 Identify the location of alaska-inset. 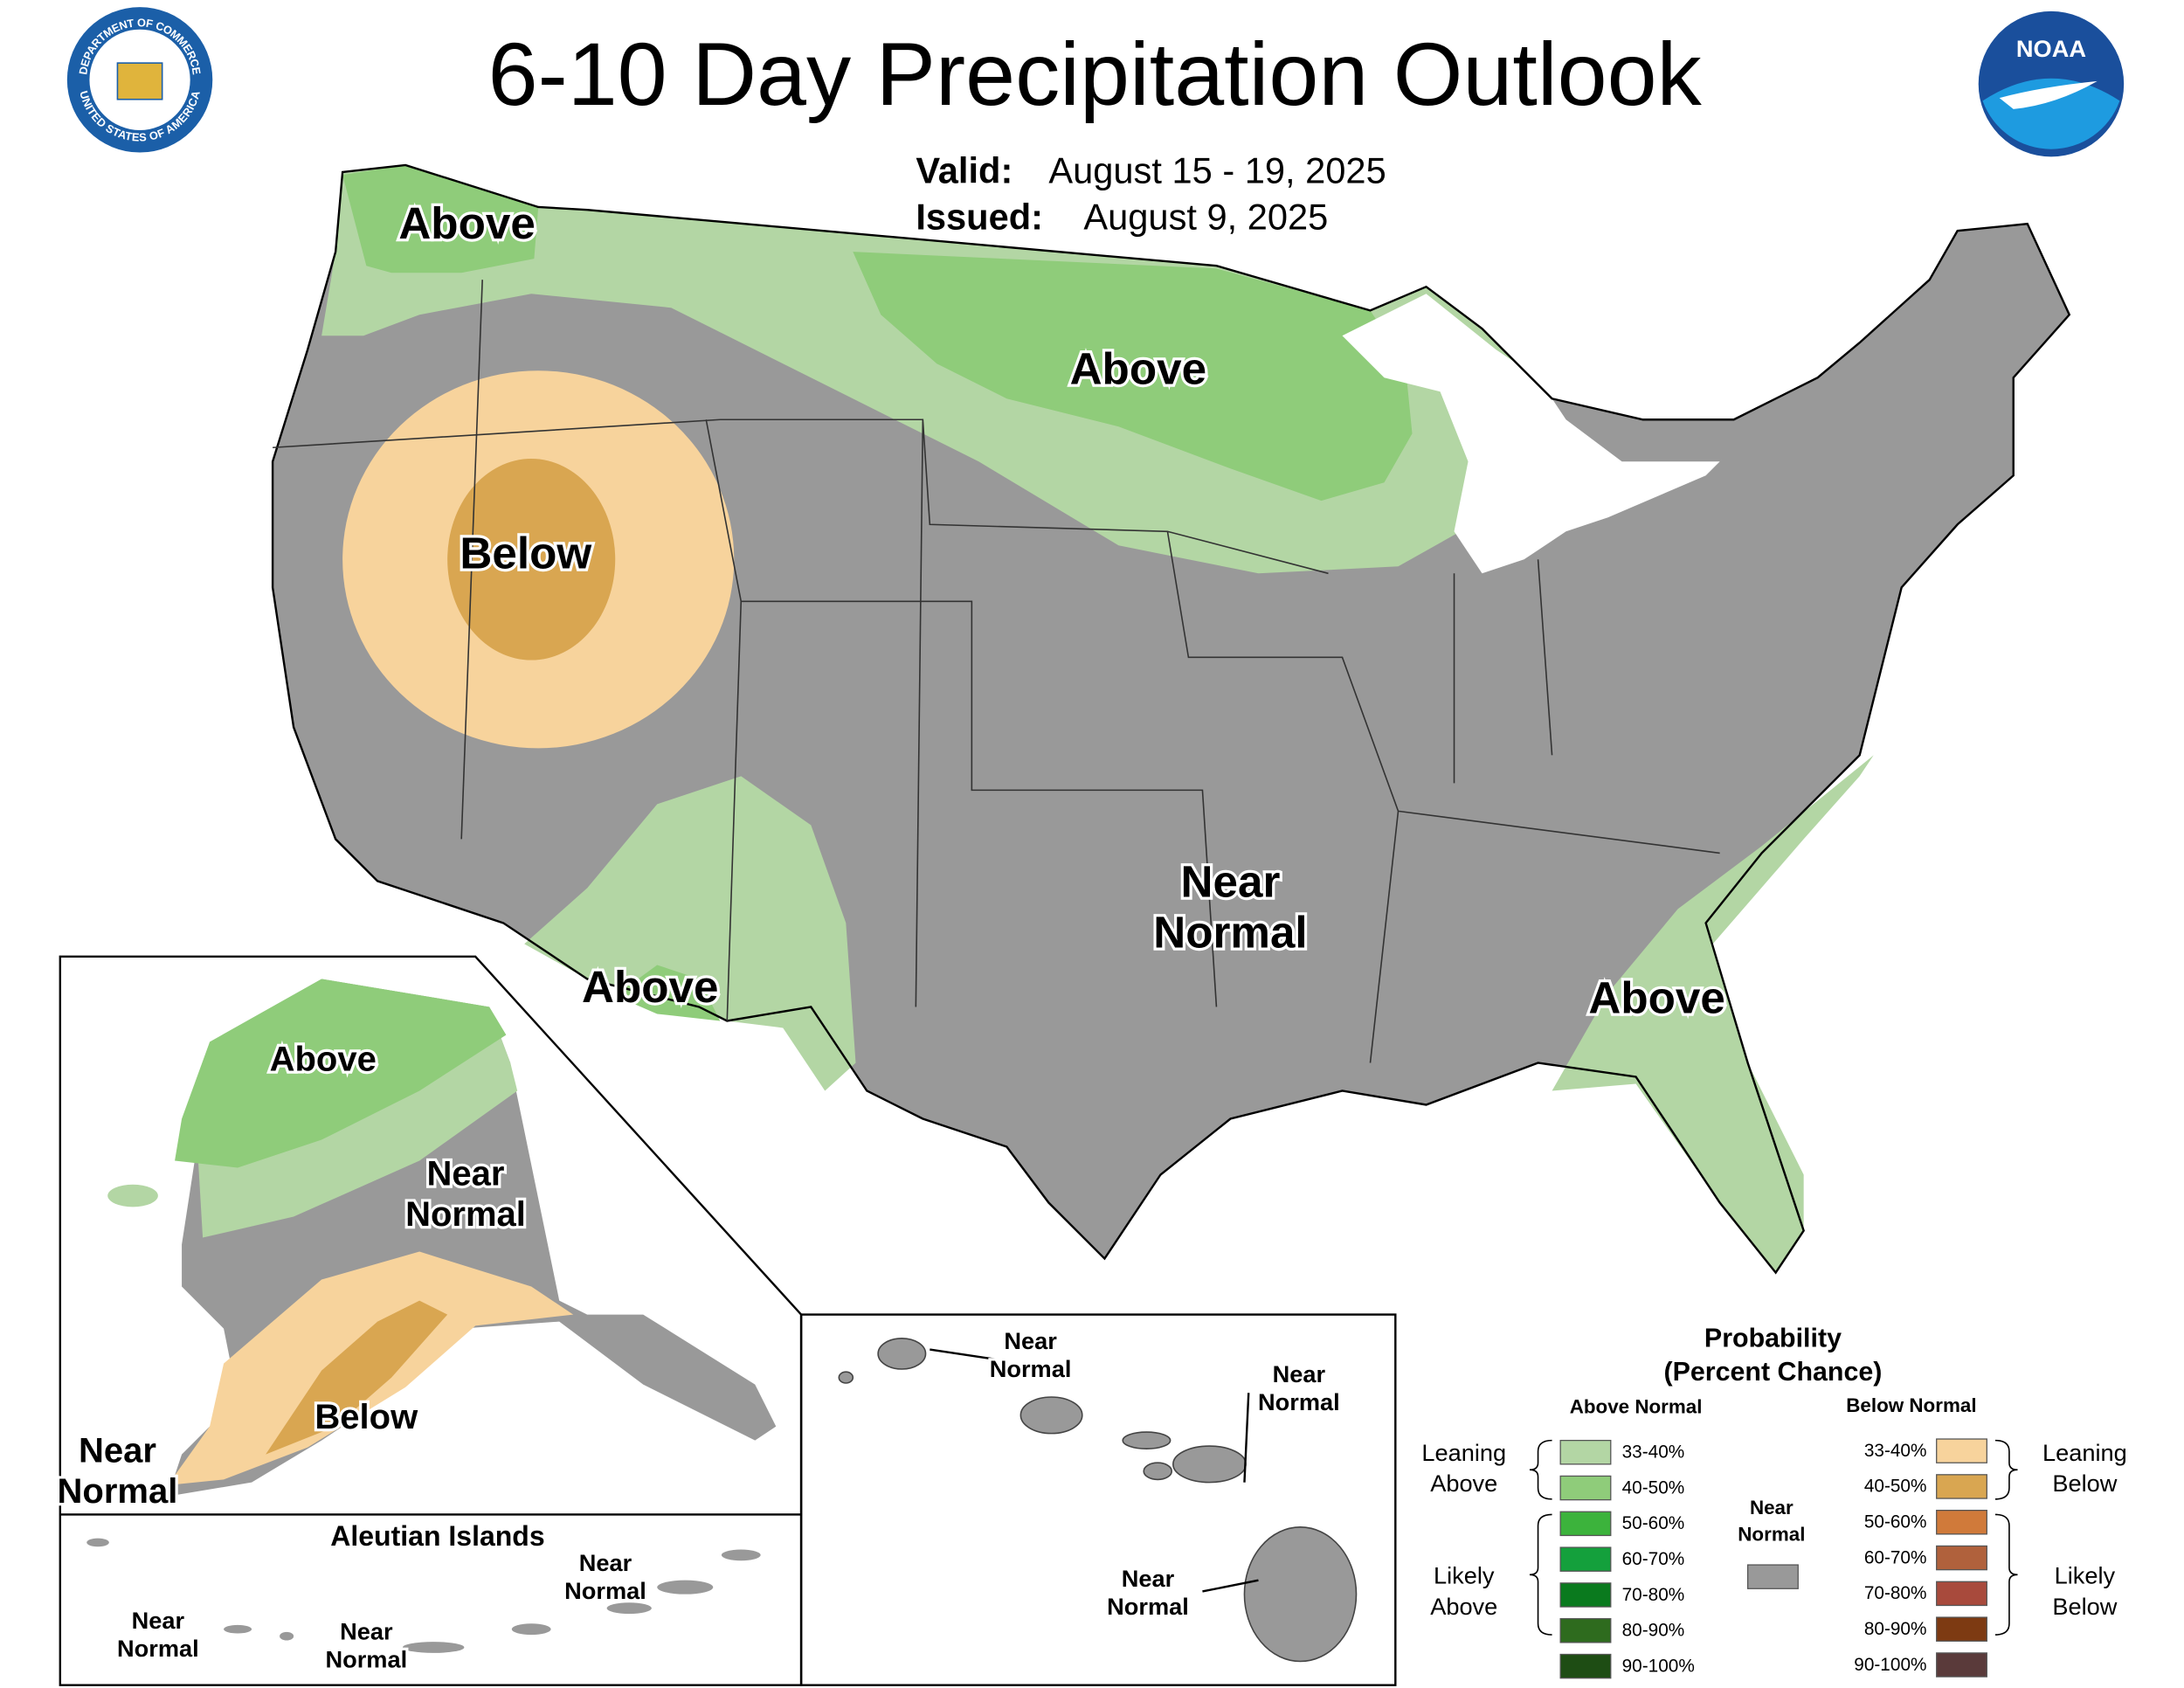
(431, 1320).